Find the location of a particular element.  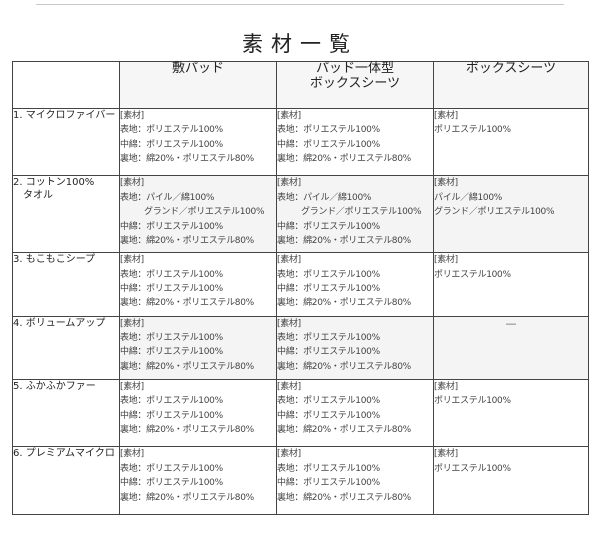

material-cell: [素材] パイル／綿100% グランド／ポリエステル100% is located at coordinates (511, 214).